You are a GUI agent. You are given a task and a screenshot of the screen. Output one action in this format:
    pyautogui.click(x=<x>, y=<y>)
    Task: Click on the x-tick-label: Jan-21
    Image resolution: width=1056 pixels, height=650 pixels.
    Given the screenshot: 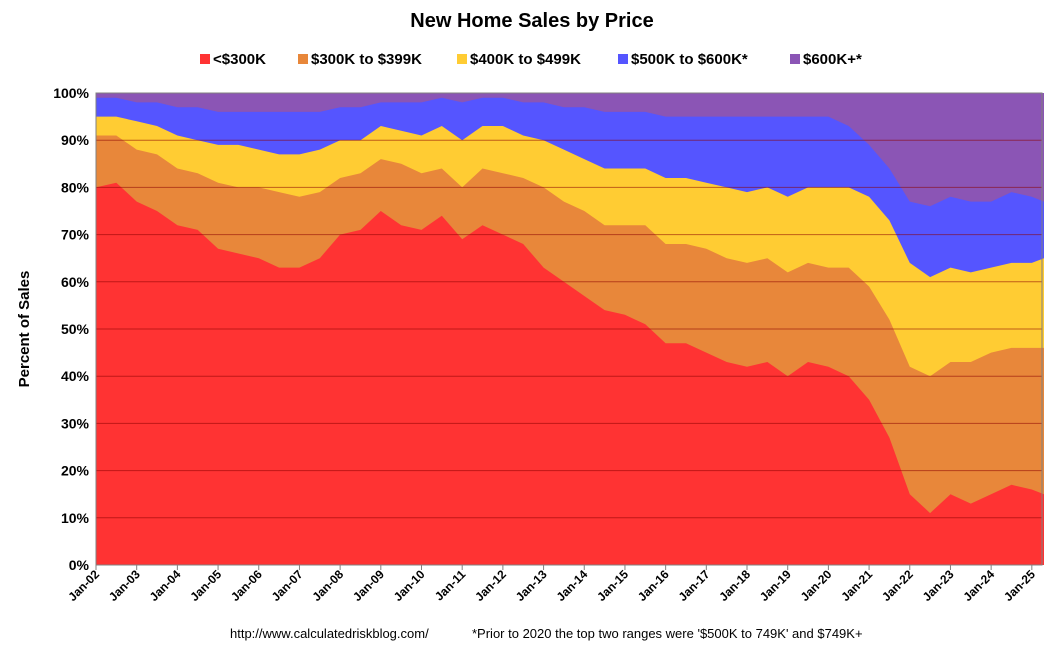 What is the action you would take?
    pyautogui.click(x=856, y=585)
    